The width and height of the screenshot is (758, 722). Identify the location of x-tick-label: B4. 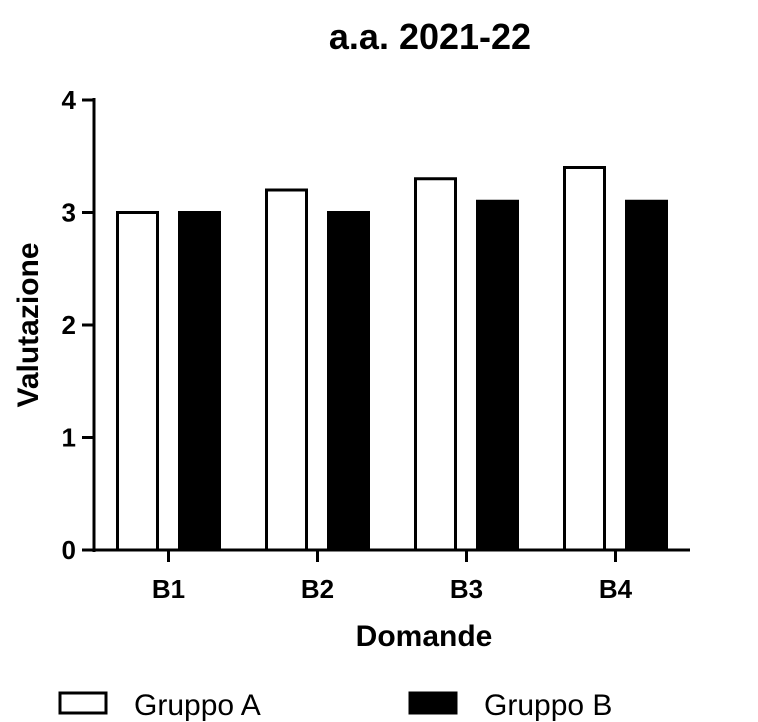
(616, 589).